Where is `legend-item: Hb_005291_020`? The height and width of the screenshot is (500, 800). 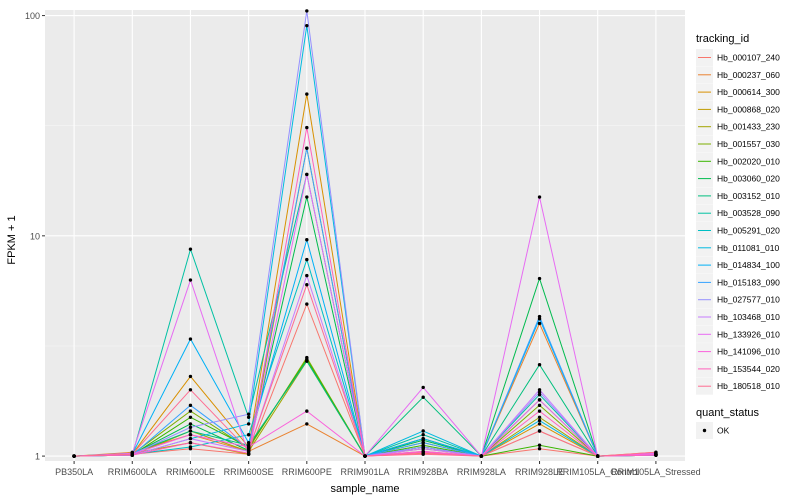 legend-item: Hb_005291_020 is located at coordinates (738, 230).